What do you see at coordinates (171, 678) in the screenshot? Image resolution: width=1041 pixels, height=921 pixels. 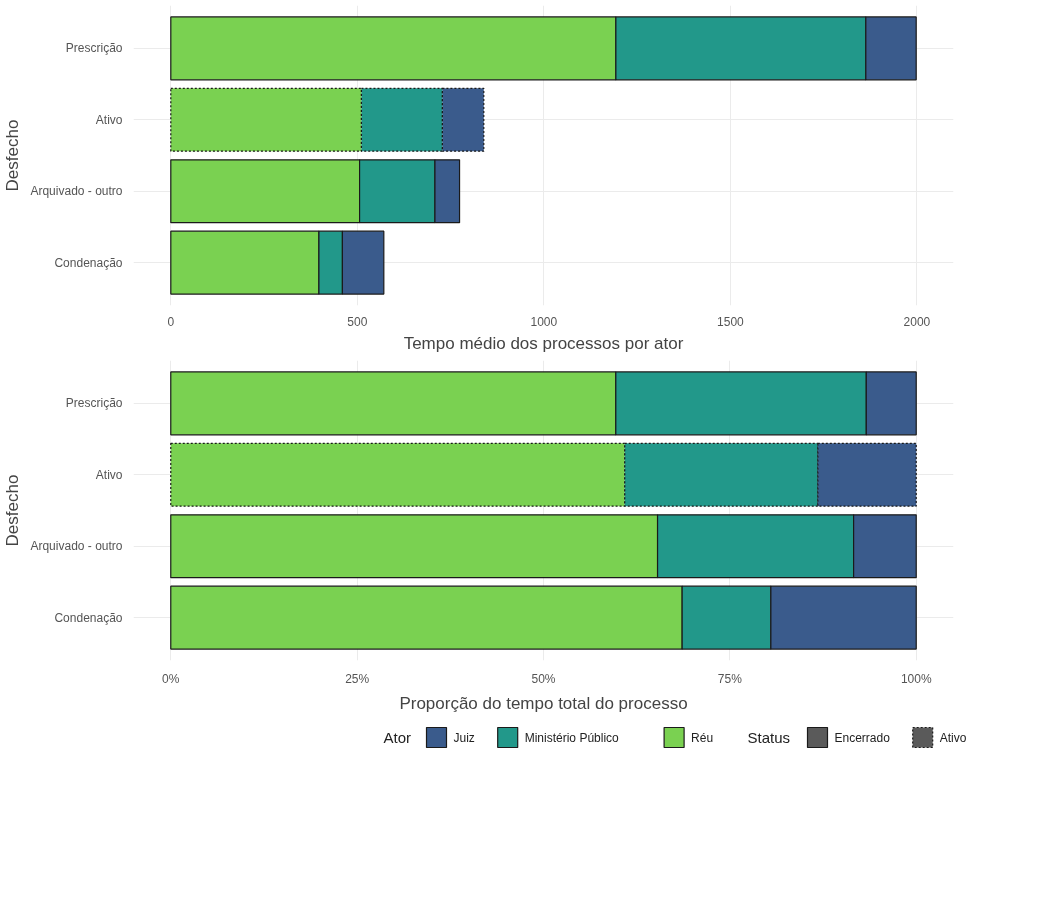 I see `x-tick-label: 0%` at bounding box center [171, 678].